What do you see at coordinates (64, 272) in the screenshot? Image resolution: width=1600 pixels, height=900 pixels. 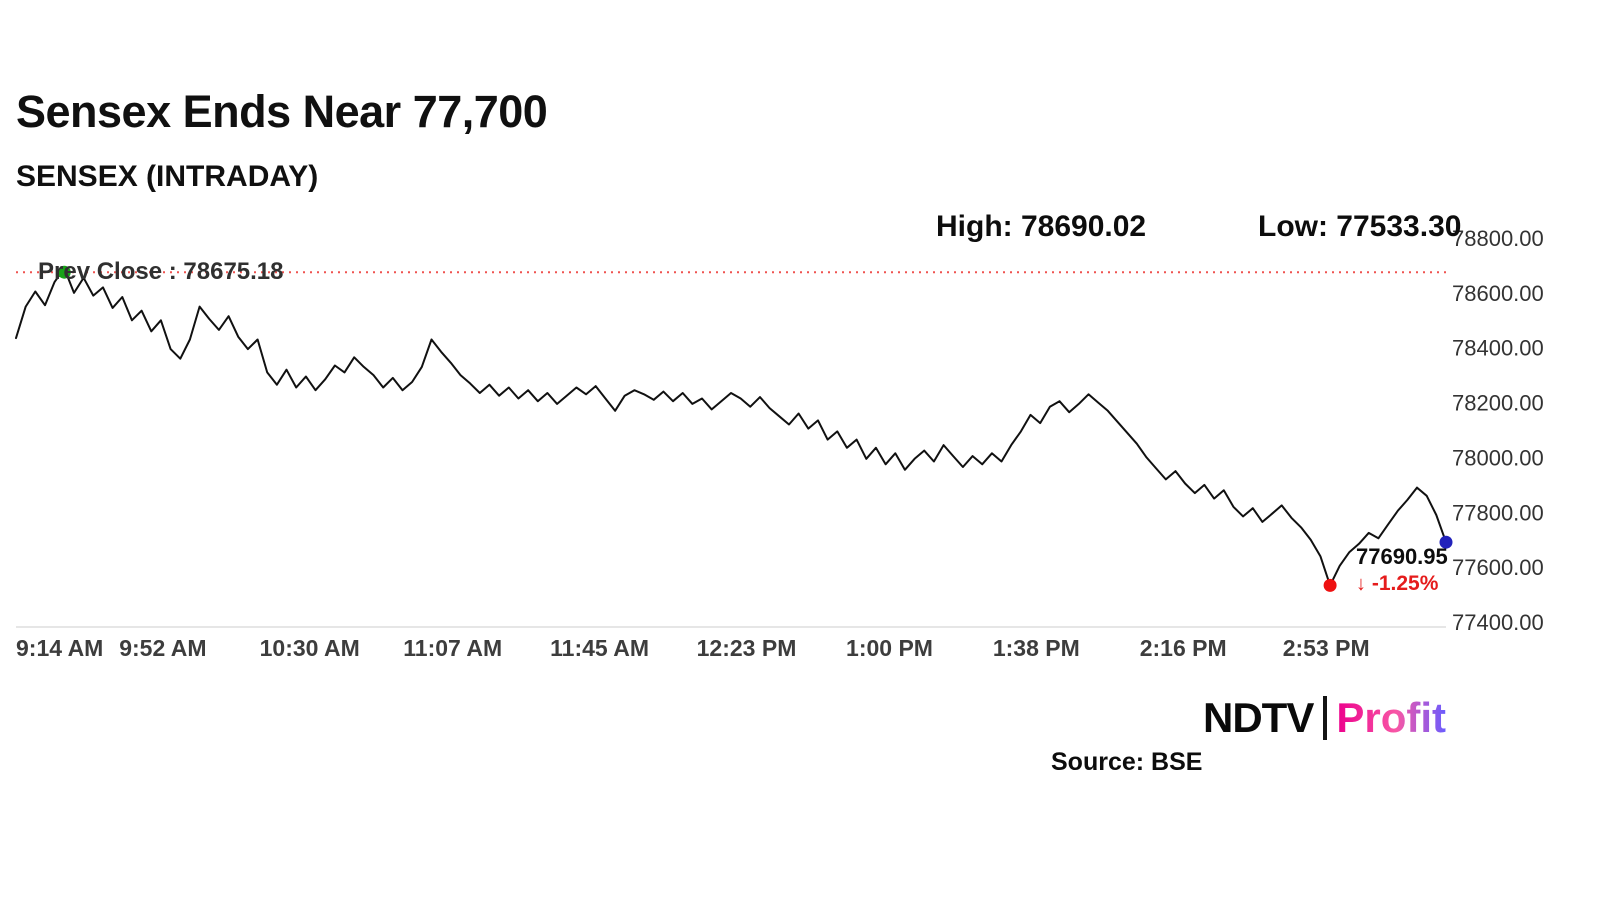 I see `prev-close-marker` at bounding box center [64, 272].